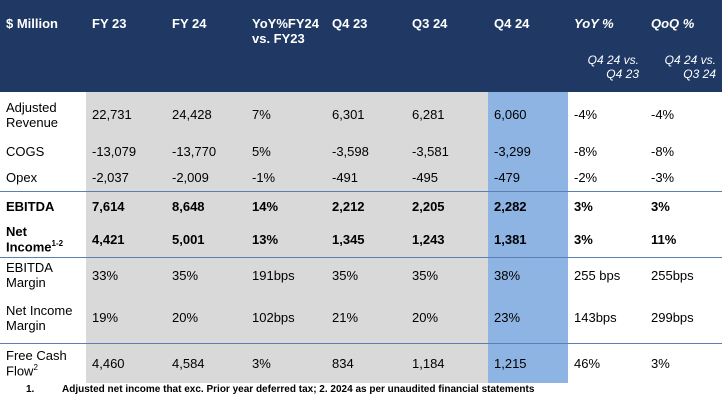 The height and width of the screenshot is (401, 722). I want to click on header-cell: FY 24, so click(206, 46).